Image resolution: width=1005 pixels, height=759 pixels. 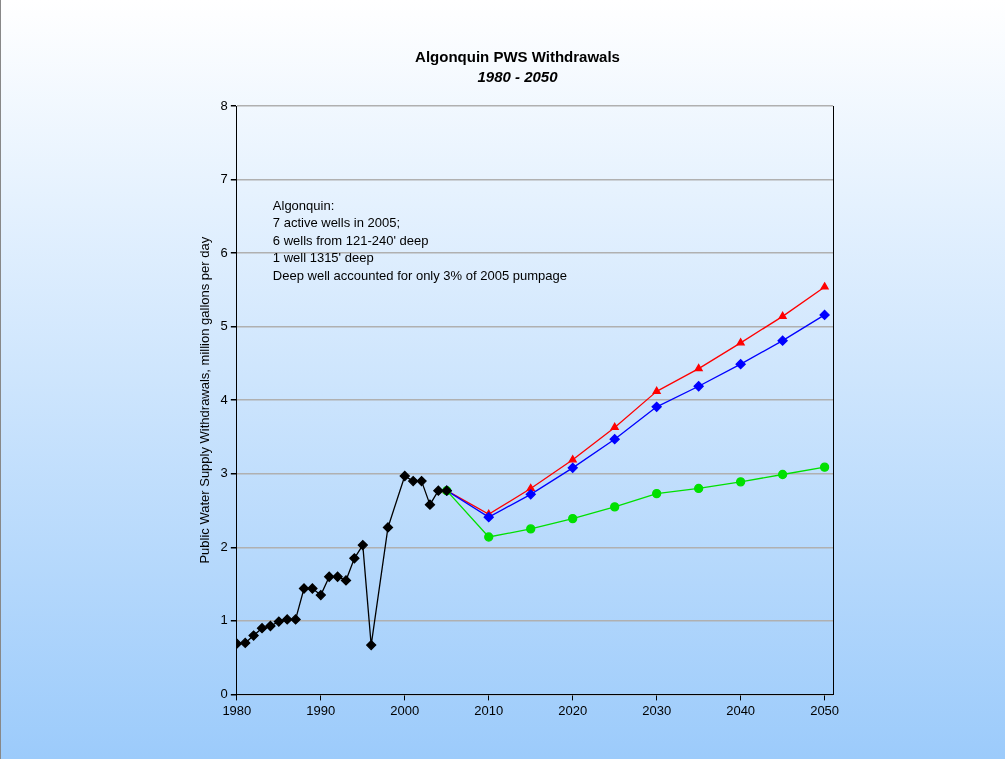 I want to click on annotation: 7 active wells in 2005;, so click(x=336, y=223).